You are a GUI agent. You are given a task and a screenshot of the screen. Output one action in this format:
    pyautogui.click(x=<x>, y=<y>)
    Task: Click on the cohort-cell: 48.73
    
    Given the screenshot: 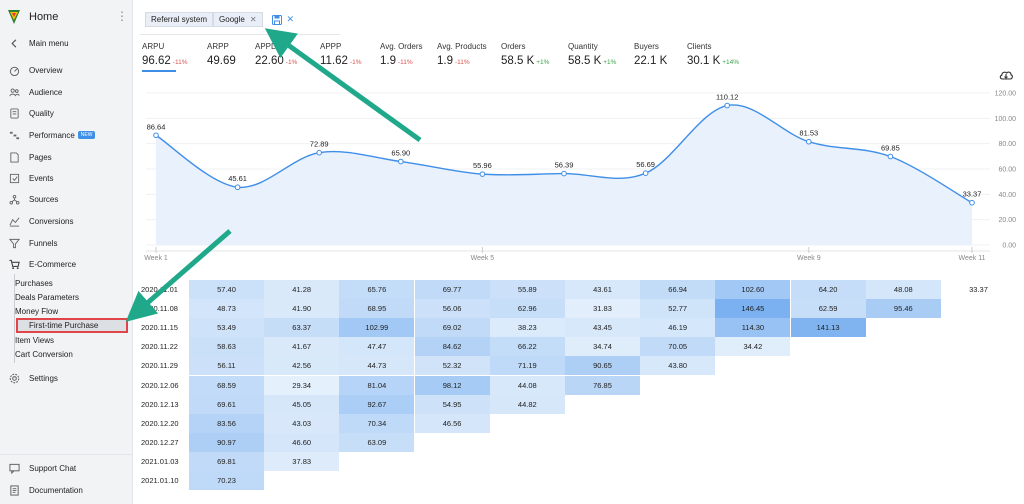 What is the action you would take?
    pyautogui.click(x=226, y=309)
    